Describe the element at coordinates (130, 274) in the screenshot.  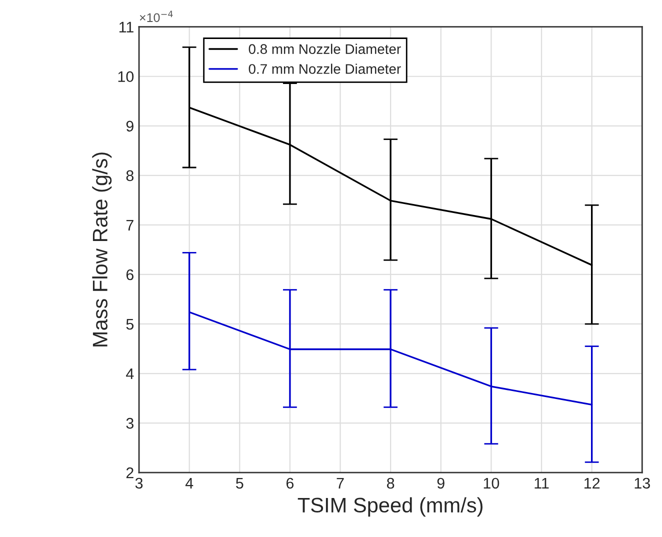
I see `y-tick-label: 6` at that location.